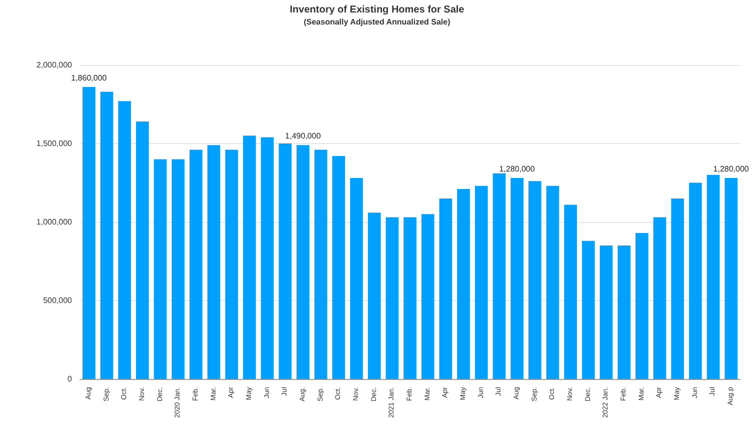 This screenshot has width=754, height=430. I want to click on y-tick-label: 500,000, so click(58, 300).